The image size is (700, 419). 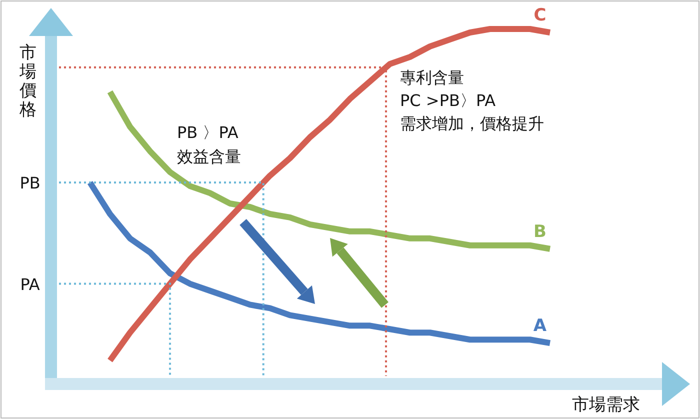 I want to click on ref-line-label: PA, so click(x=30, y=284).